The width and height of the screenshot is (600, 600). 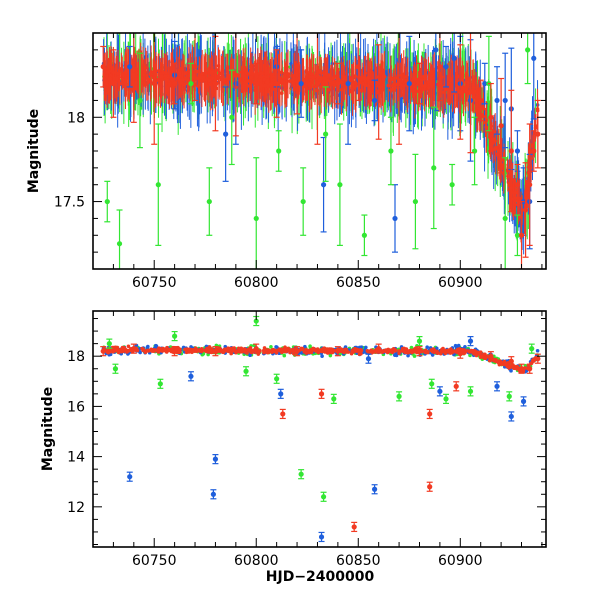 I want to click on x-tick-label: 60800, so click(x=256, y=283).